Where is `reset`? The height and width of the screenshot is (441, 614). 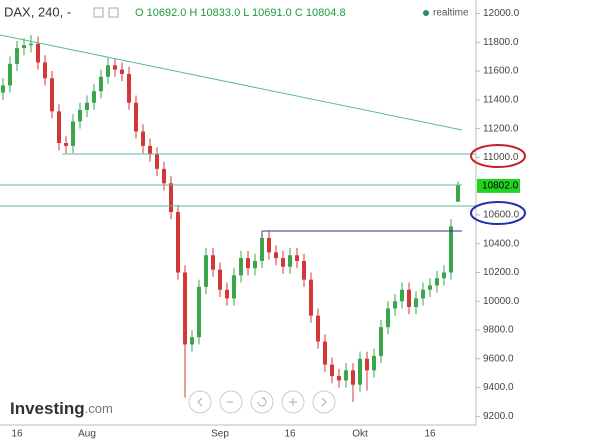 reset is located at coordinates (262, 402).